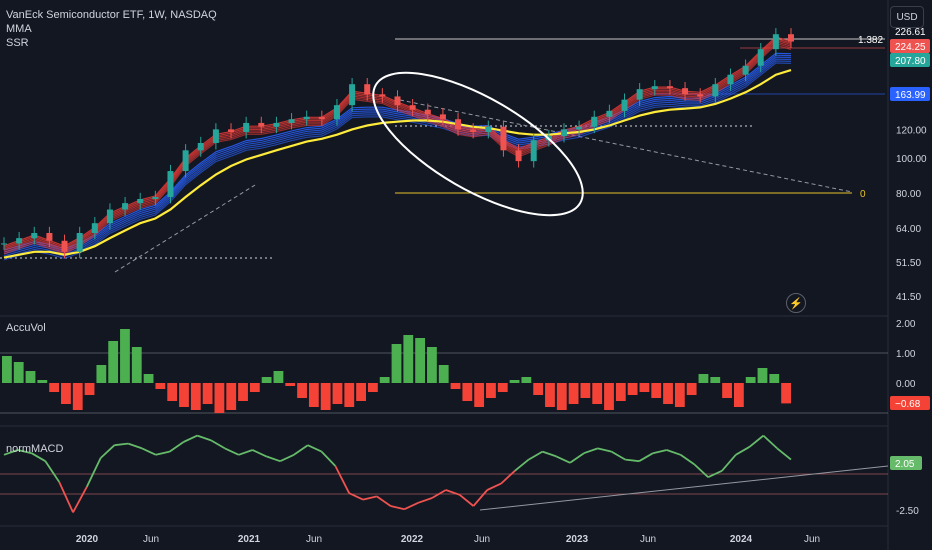 The width and height of the screenshot is (932, 550). I want to click on accuvol-value-tag, so click(910, 403).